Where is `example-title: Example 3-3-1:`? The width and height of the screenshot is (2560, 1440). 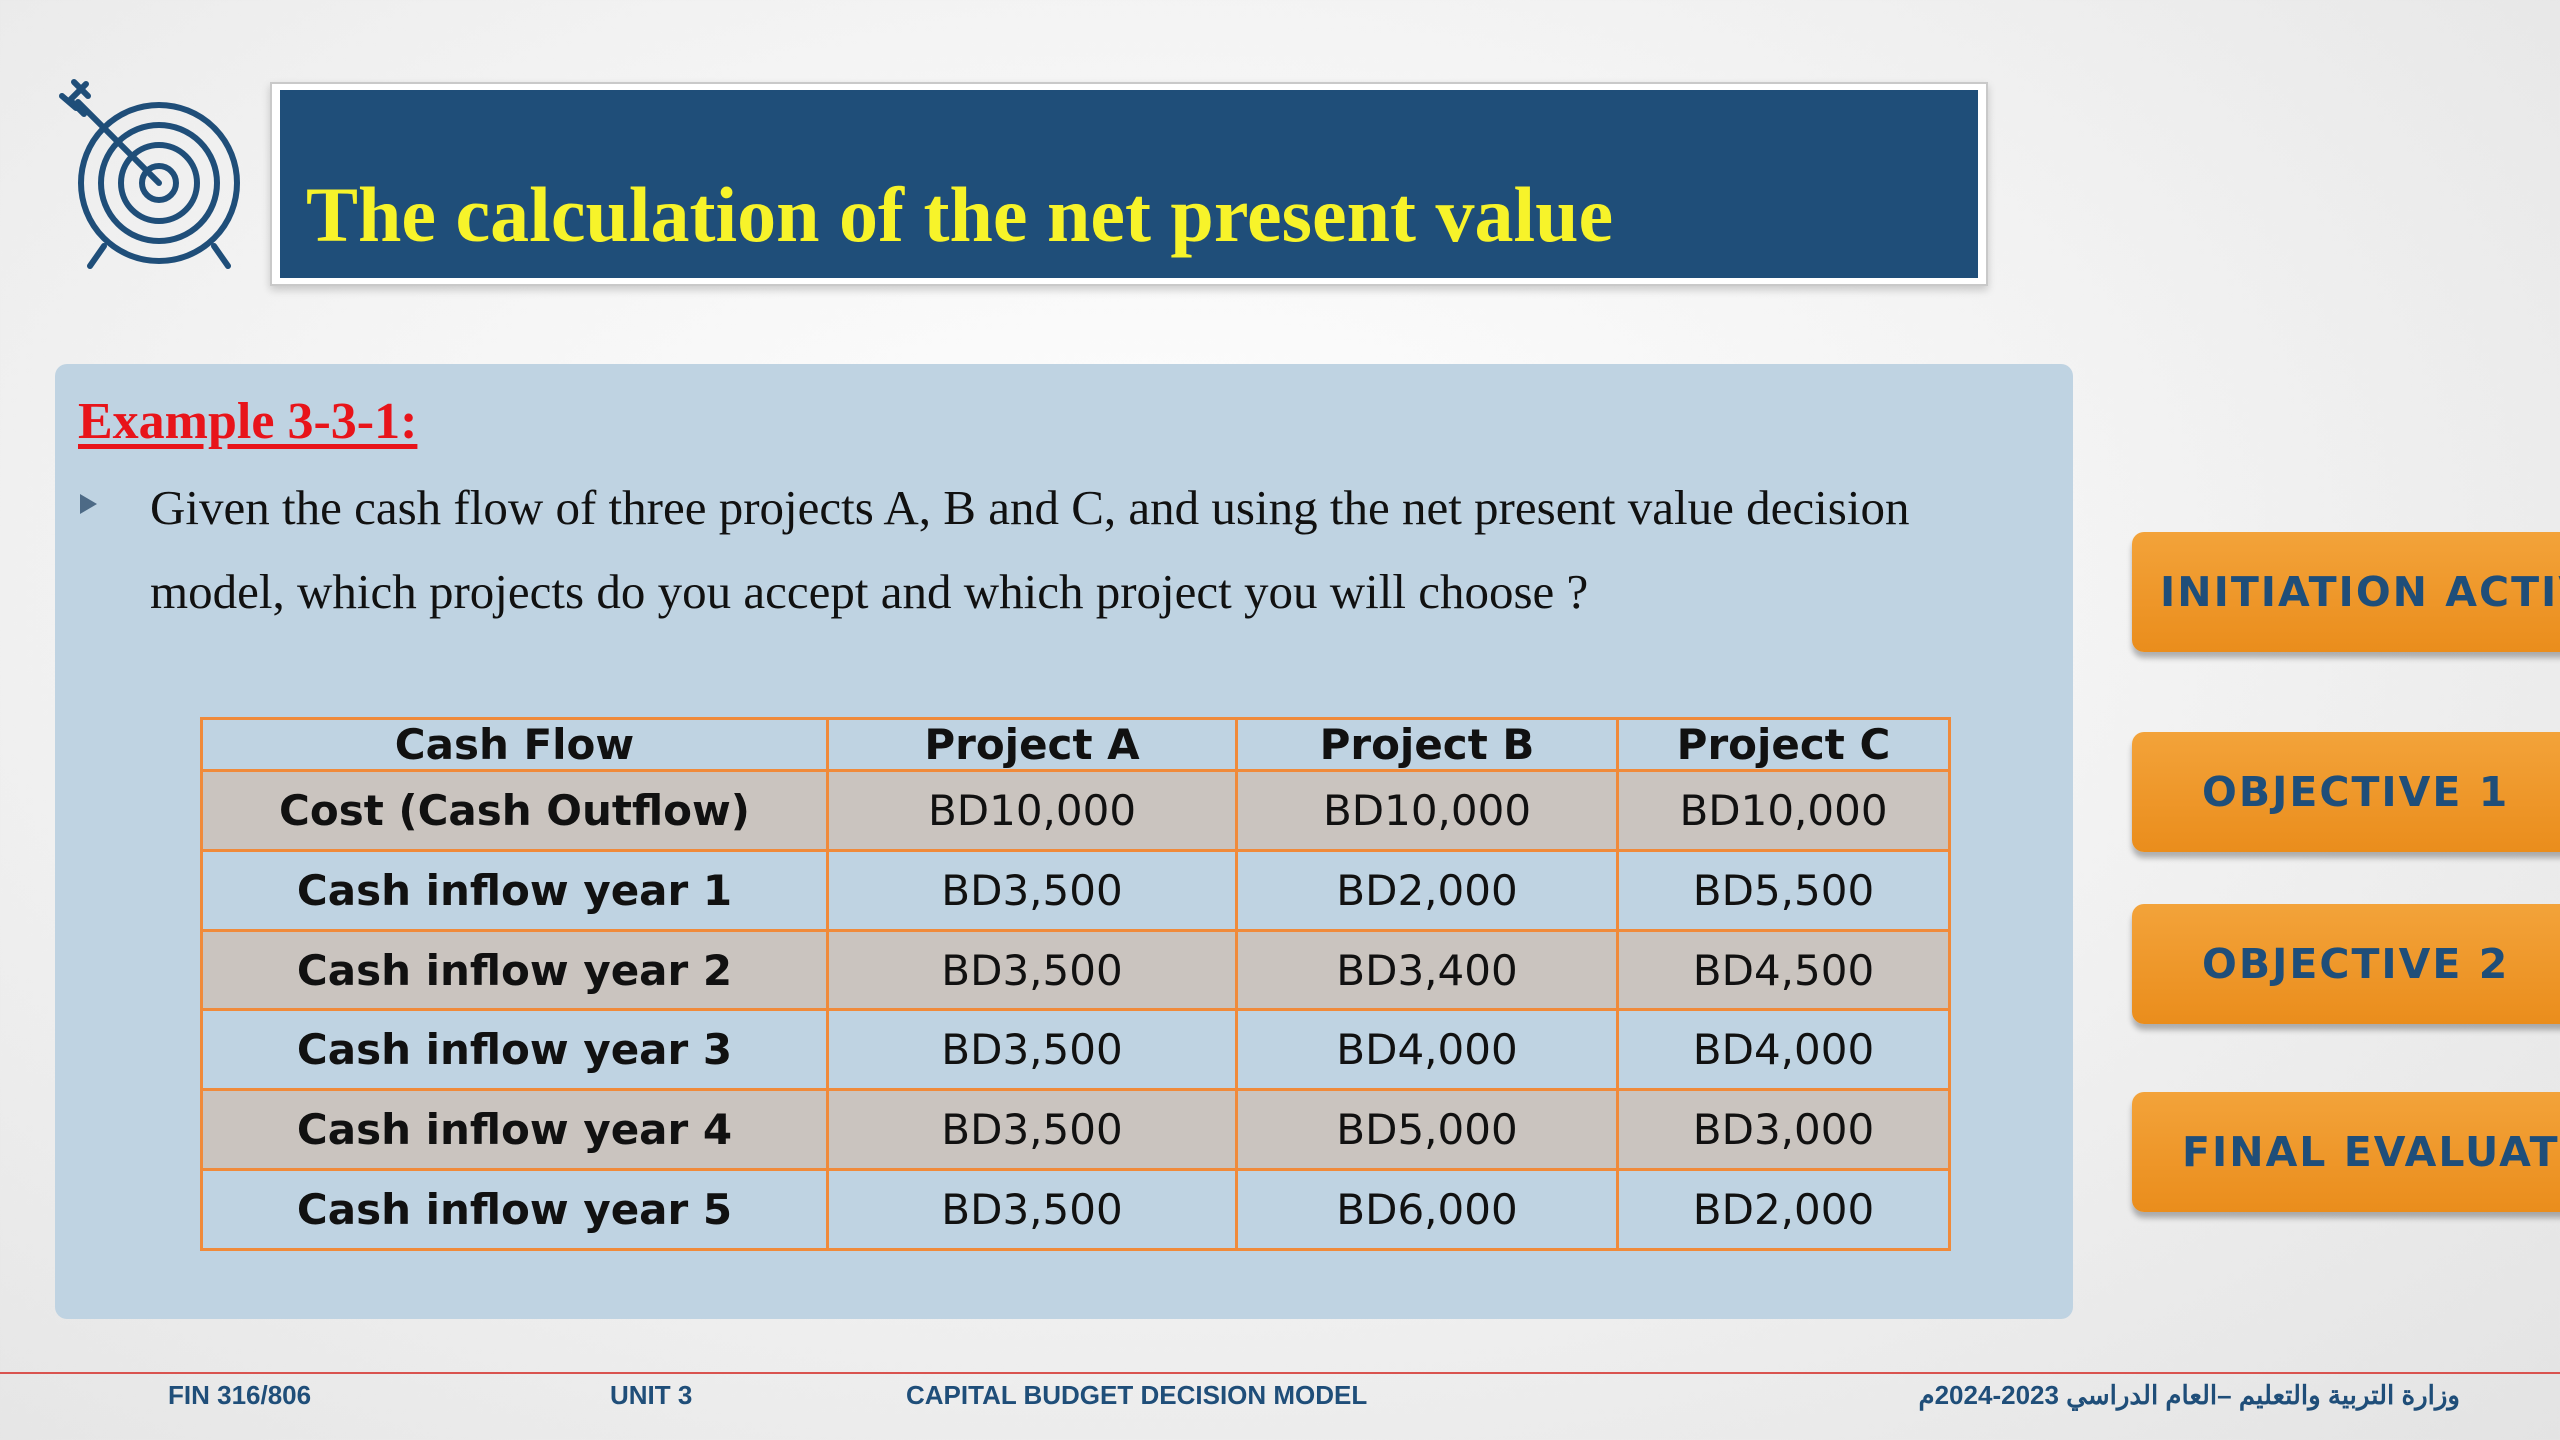
example-title: Example 3-3-1: is located at coordinates (248, 421).